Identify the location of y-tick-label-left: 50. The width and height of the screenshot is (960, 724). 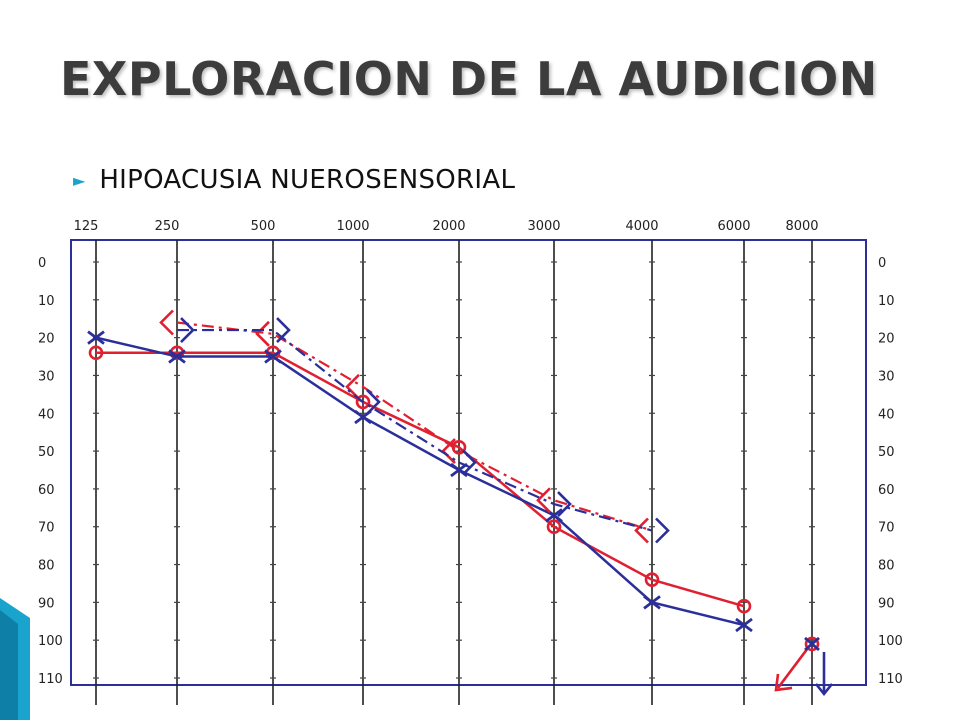
(46, 452).